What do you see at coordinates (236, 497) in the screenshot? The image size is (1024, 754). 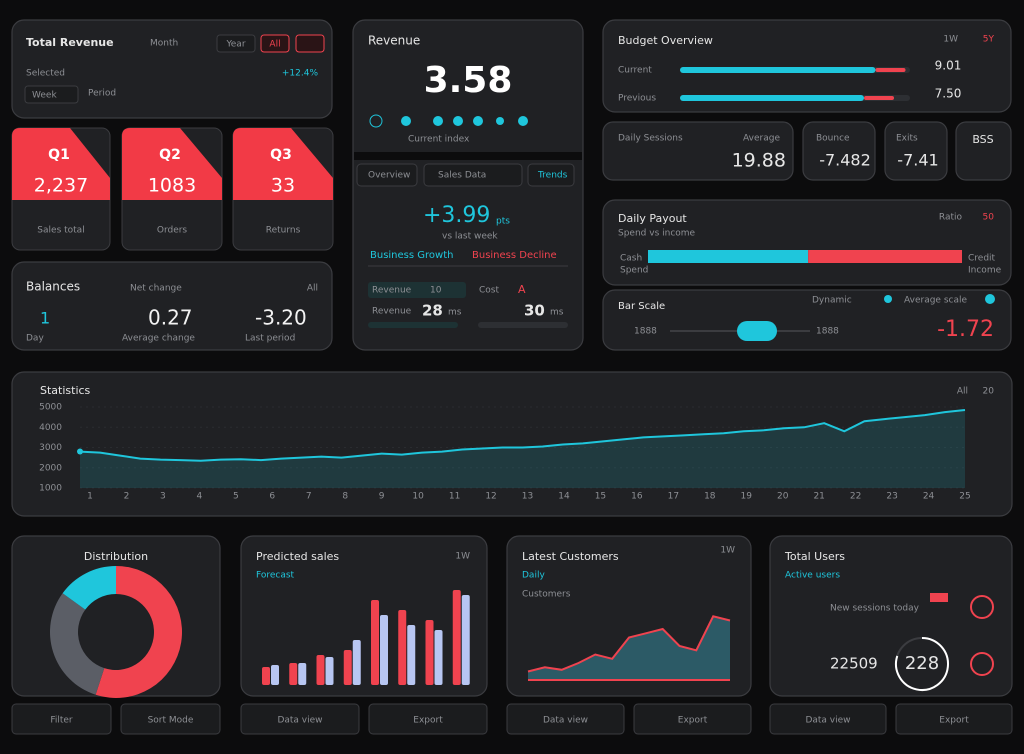 I see `x-tick-label: 5` at bounding box center [236, 497].